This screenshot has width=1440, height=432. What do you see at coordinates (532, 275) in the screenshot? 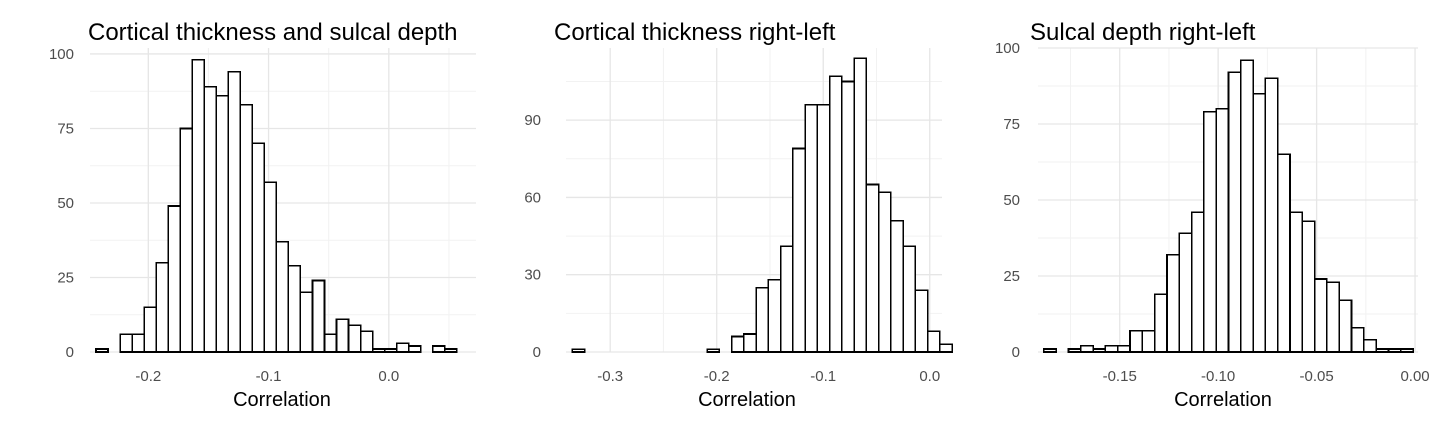
I see `y-tick-label: 30` at bounding box center [532, 275].